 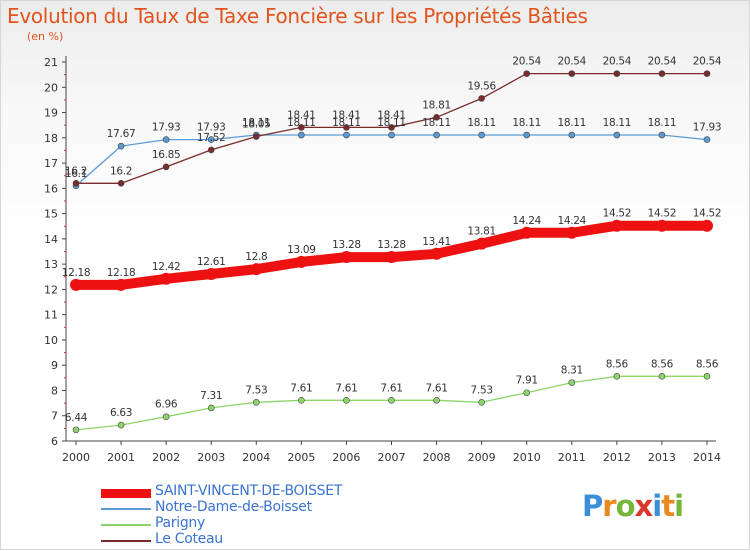 I want to click on x-tick-label: 2000, so click(x=76, y=457).